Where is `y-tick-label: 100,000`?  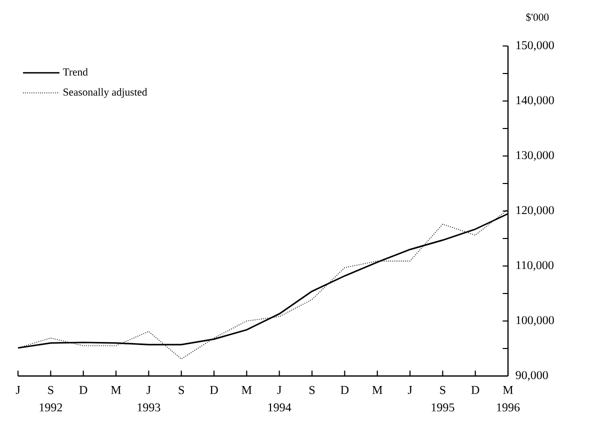
y-tick-label: 100,000 is located at coordinates (535, 321).